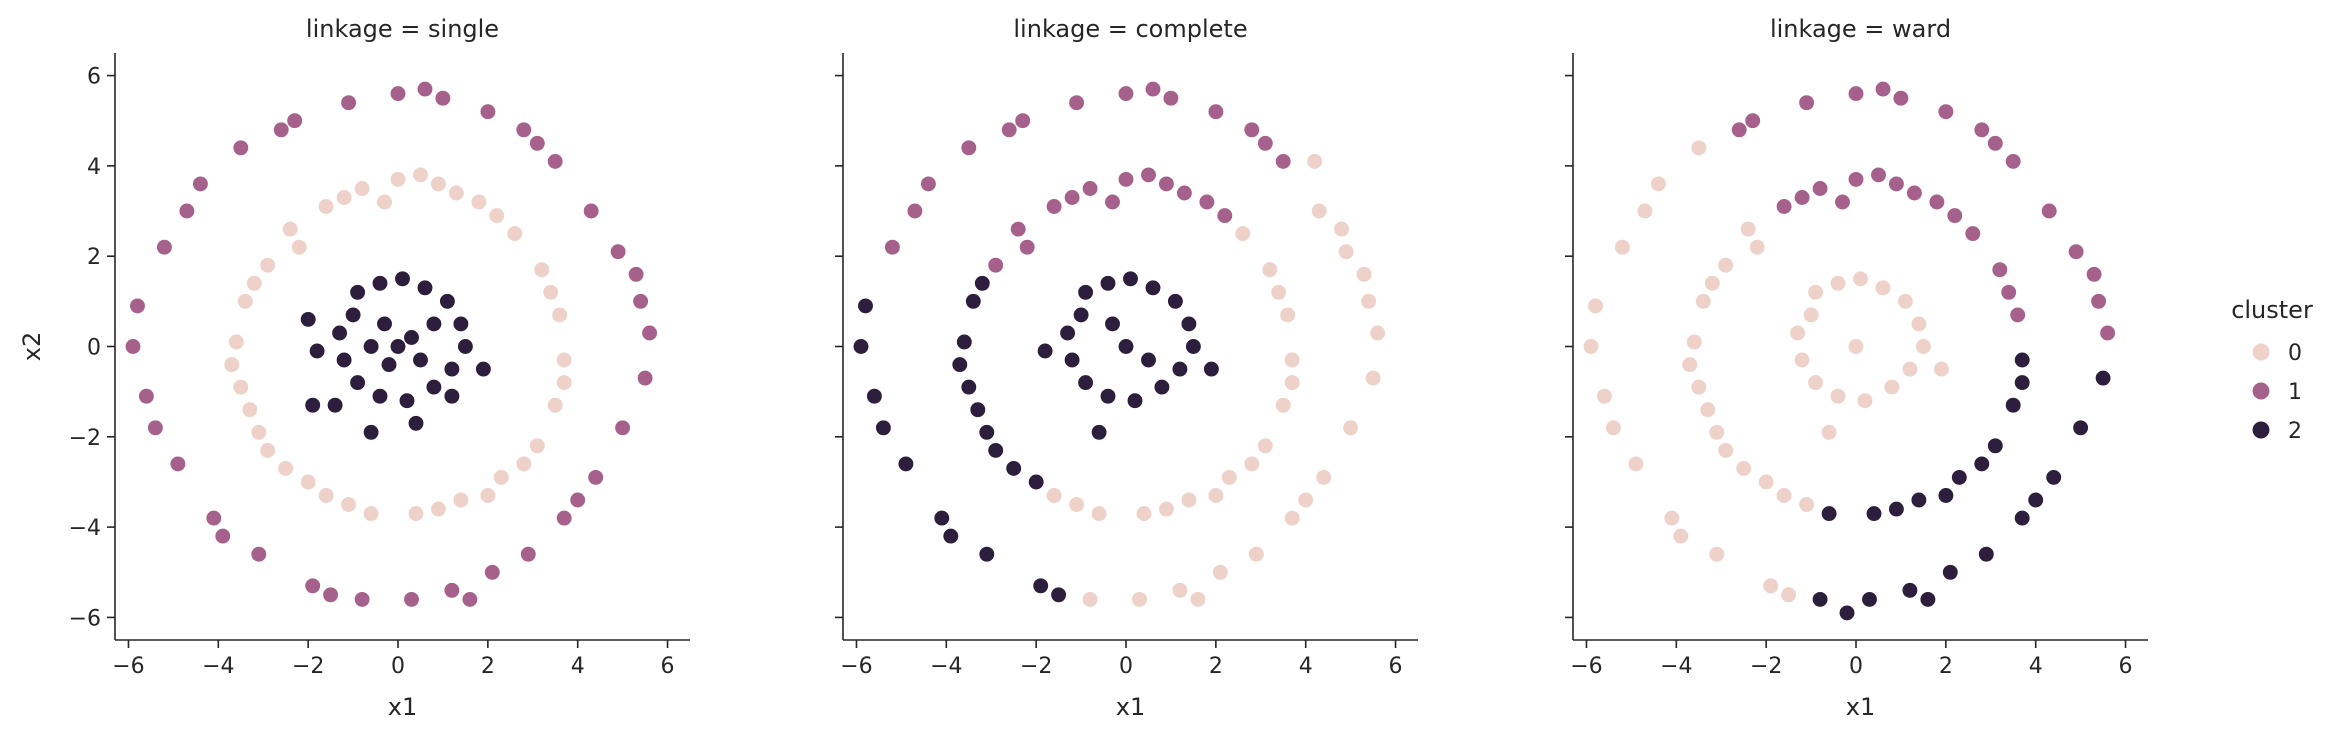 Image resolution: width=2347 pixels, height=742 pixels. What do you see at coordinates (85, 618) in the screenshot?
I see `y-tick-label: −6` at bounding box center [85, 618].